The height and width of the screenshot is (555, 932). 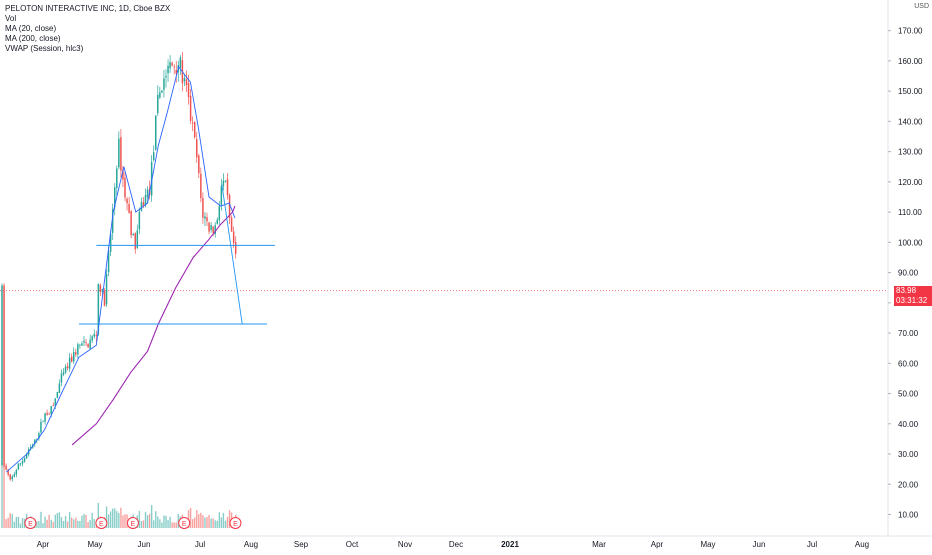 What do you see at coordinates (908, 394) in the screenshot?
I see `y-tick-label: 50.00` at bounding box center [908, 394].